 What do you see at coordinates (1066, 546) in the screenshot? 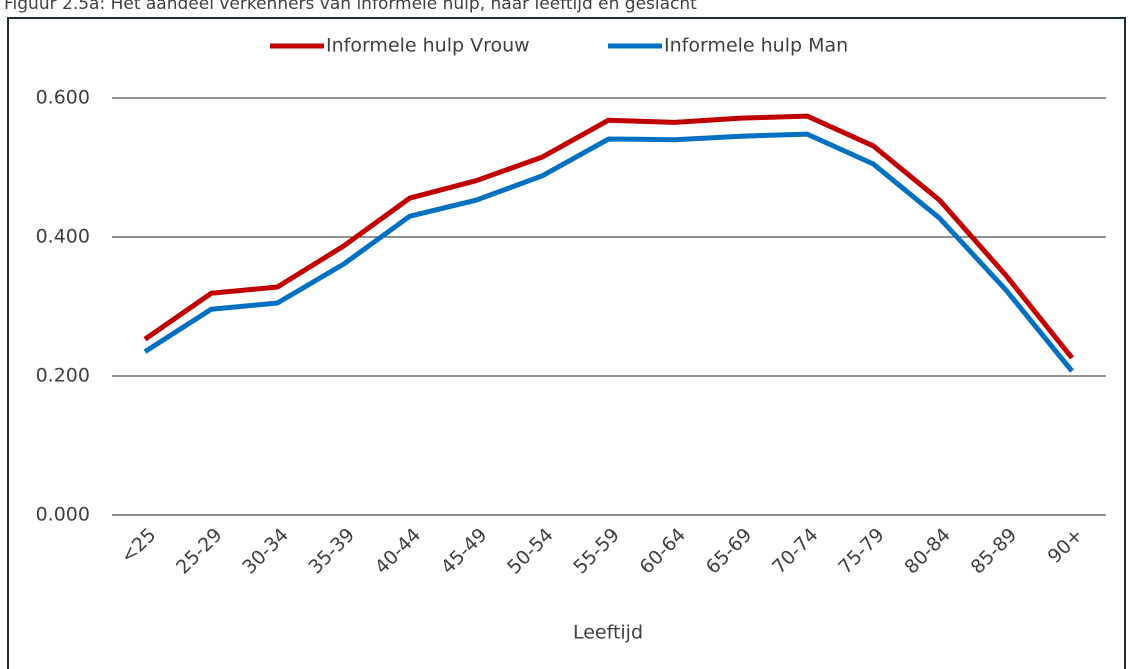
I see `x-tick-label: 90+` at bounding box center [1066, 546].